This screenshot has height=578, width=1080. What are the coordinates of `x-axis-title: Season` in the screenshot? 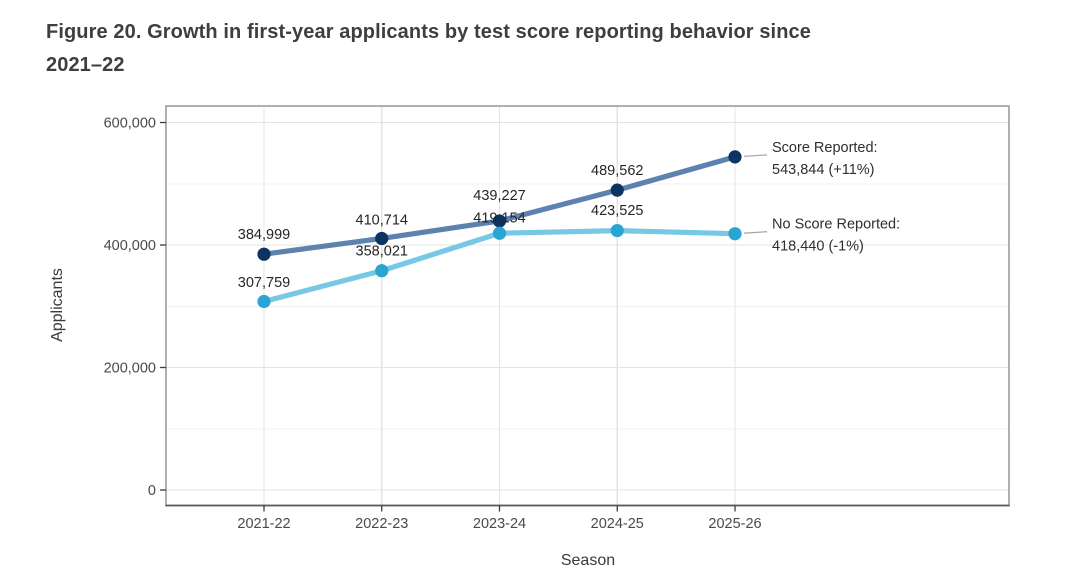 It's located at (588, 560).